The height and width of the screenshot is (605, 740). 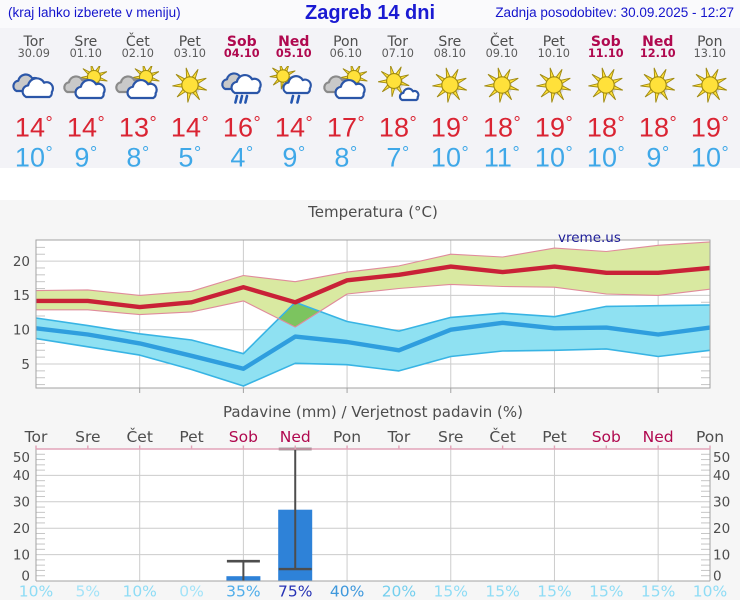 I want to click on day-tmax: 17°, so click(x=346, y=125).